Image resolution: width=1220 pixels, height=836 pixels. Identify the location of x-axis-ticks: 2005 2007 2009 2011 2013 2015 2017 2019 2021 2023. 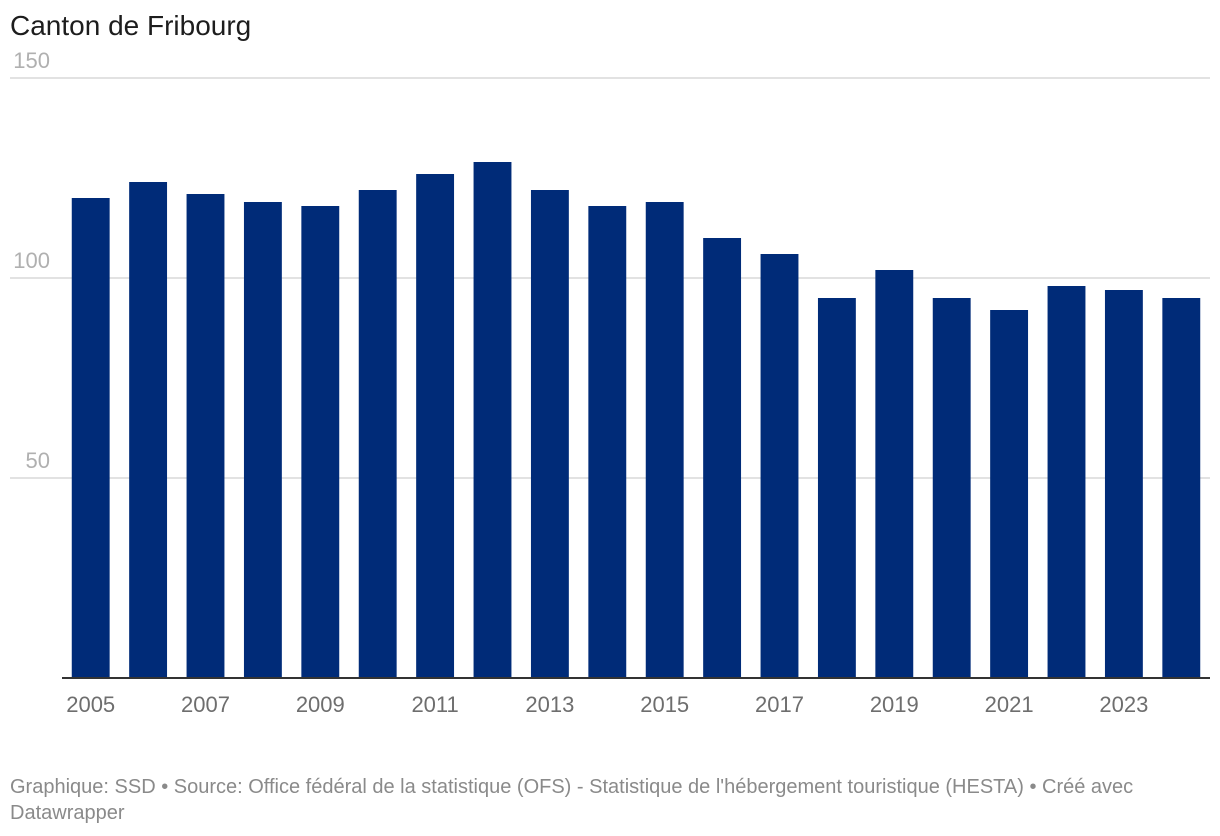
(607, 704).